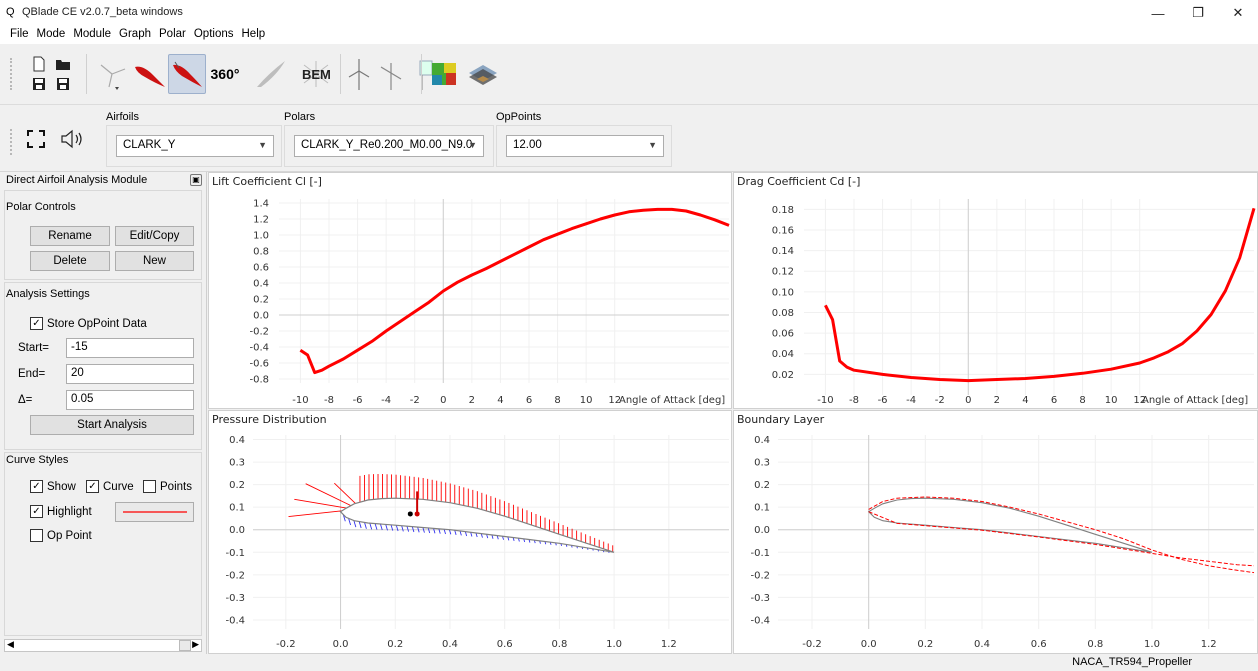 The height and width of the screenshot is (671, 1258). What do you see at coordinates (783, 334) in the screenshot?
I see `y-tick-label: 0.06` at bounding box center [783, 334].